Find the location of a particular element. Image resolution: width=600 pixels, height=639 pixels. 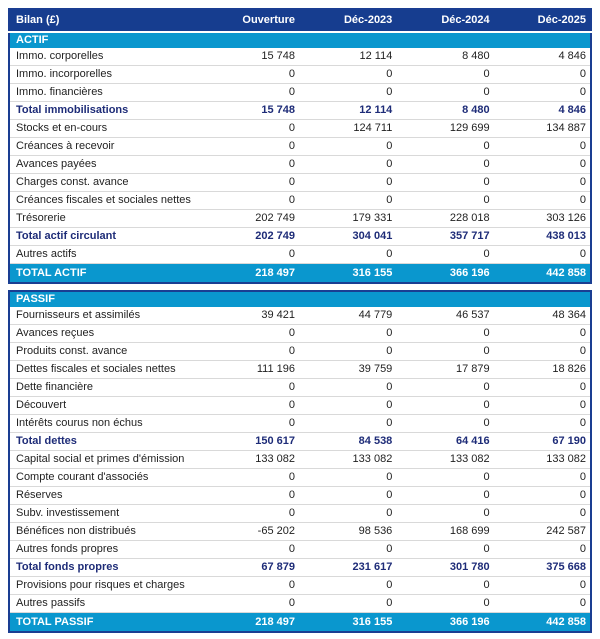

row-value: 67 879 is located at coordinates (250, 567).